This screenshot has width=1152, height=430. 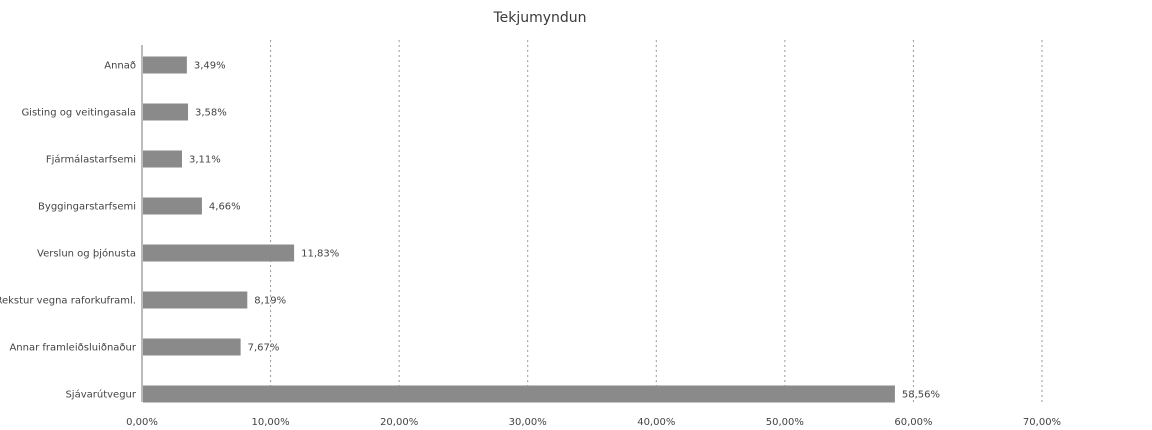 I want to click on x-tick-label: 70,00%, so click(x=1042, y=422).